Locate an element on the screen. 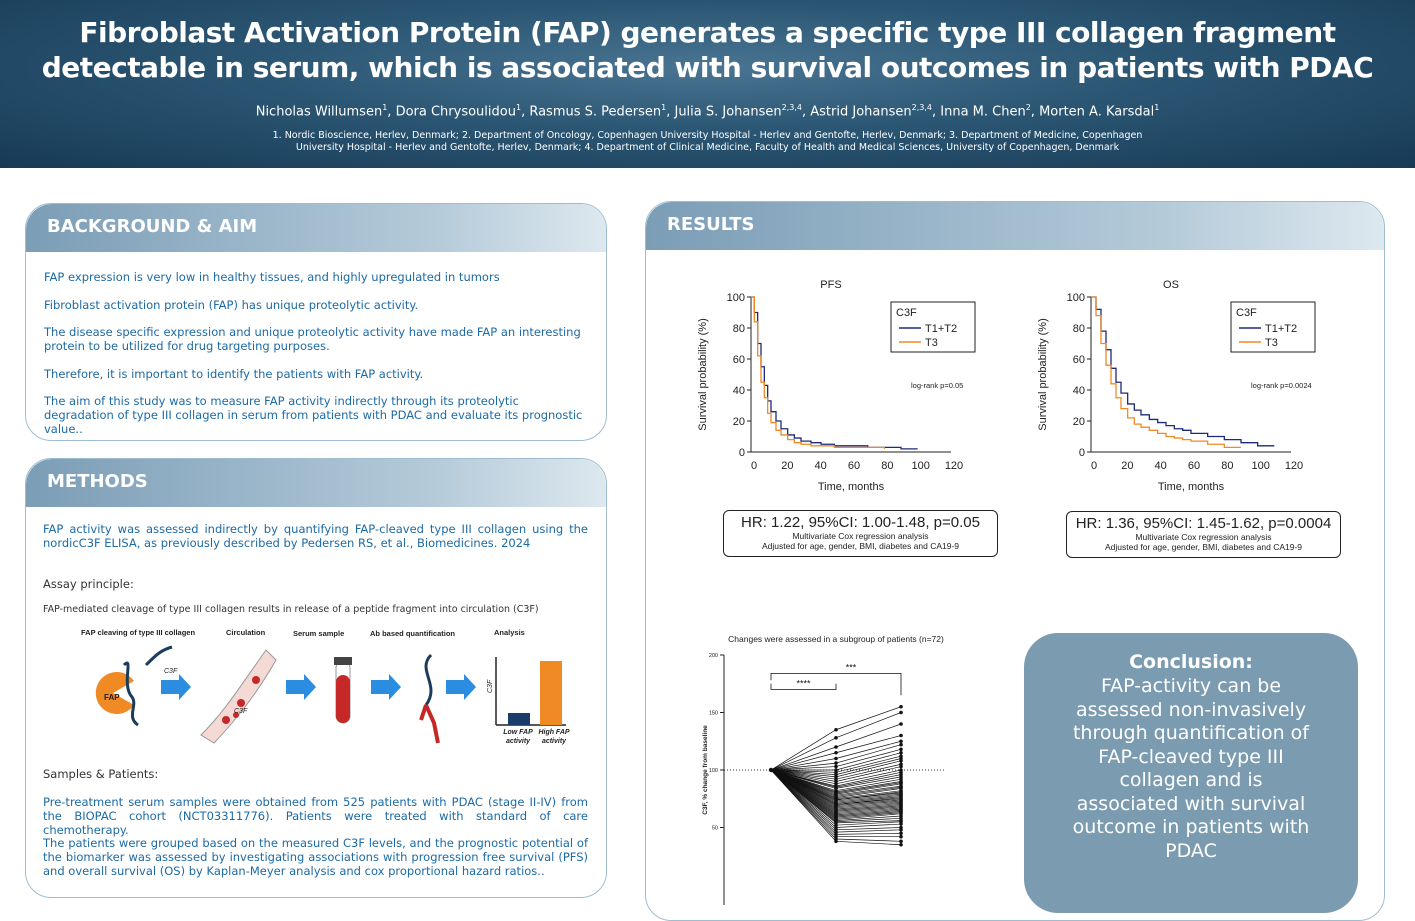 The image size is (1415, 921). pfs-hr-sub1: Multivariate Cox regression analysis is located at coordinates (860, 536).